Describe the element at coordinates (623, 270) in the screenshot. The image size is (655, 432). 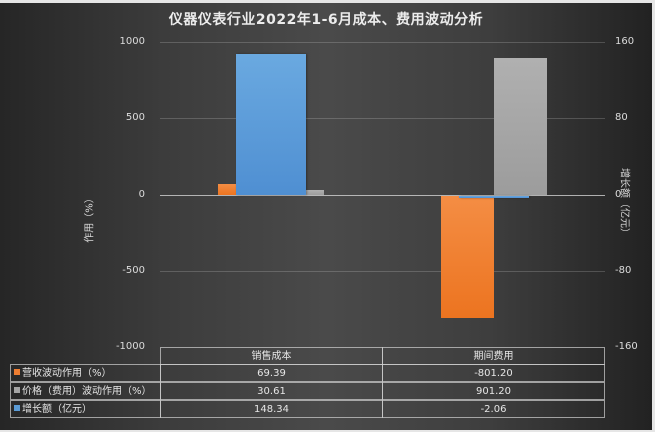
I see `right-axis-tick: -80` at that location.